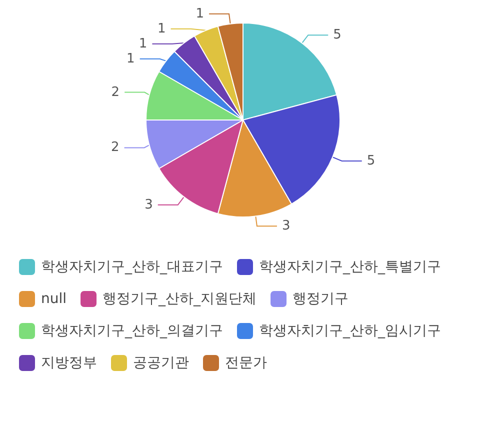  I want to click on legend-label: null, so click(54, 299).